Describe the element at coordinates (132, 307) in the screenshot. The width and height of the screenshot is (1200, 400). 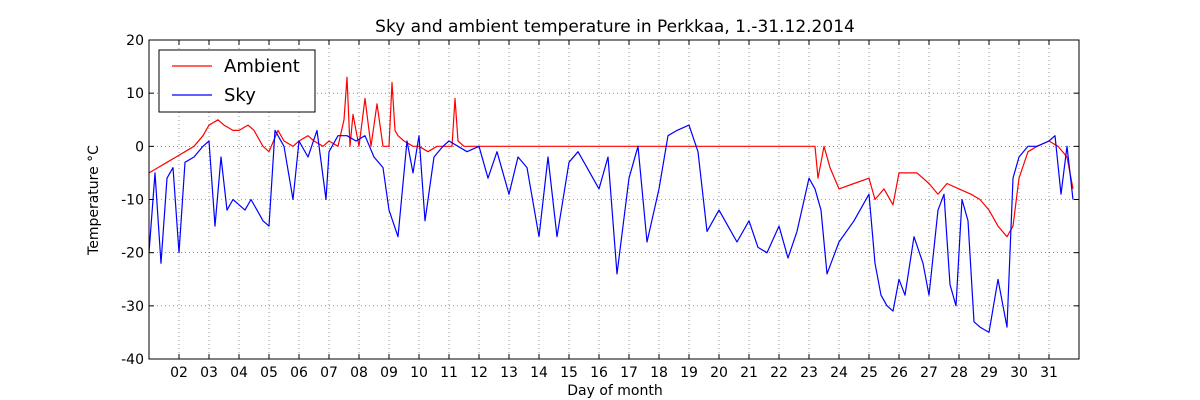
I see `y-tick-label: -30` at that location.